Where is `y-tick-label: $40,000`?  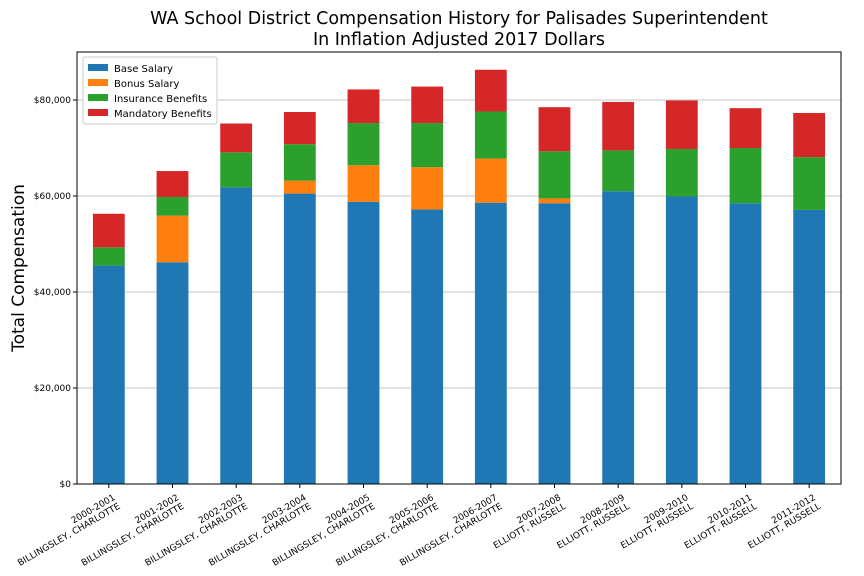 y-tick-label: $40,000 is located at coordinates (52, 293).